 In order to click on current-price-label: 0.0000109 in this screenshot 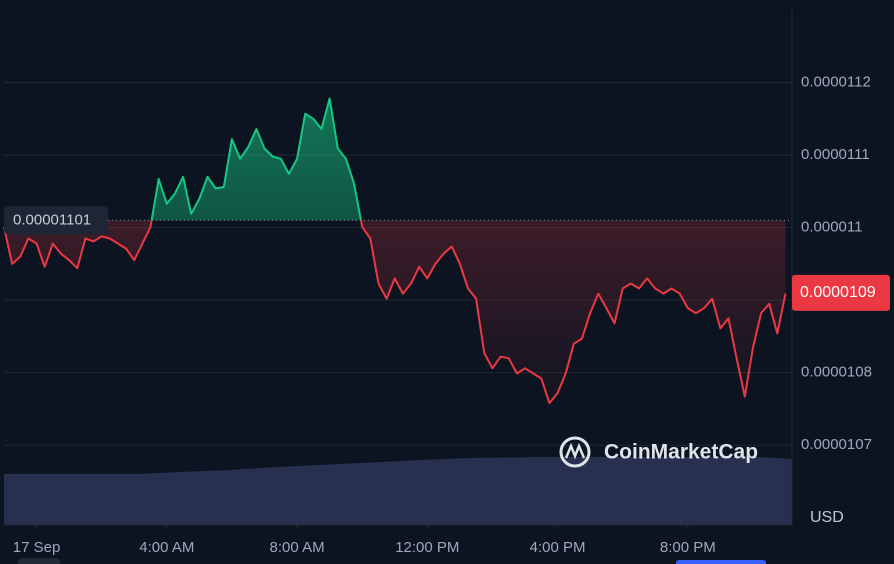, I will do `click(838, 292)`.